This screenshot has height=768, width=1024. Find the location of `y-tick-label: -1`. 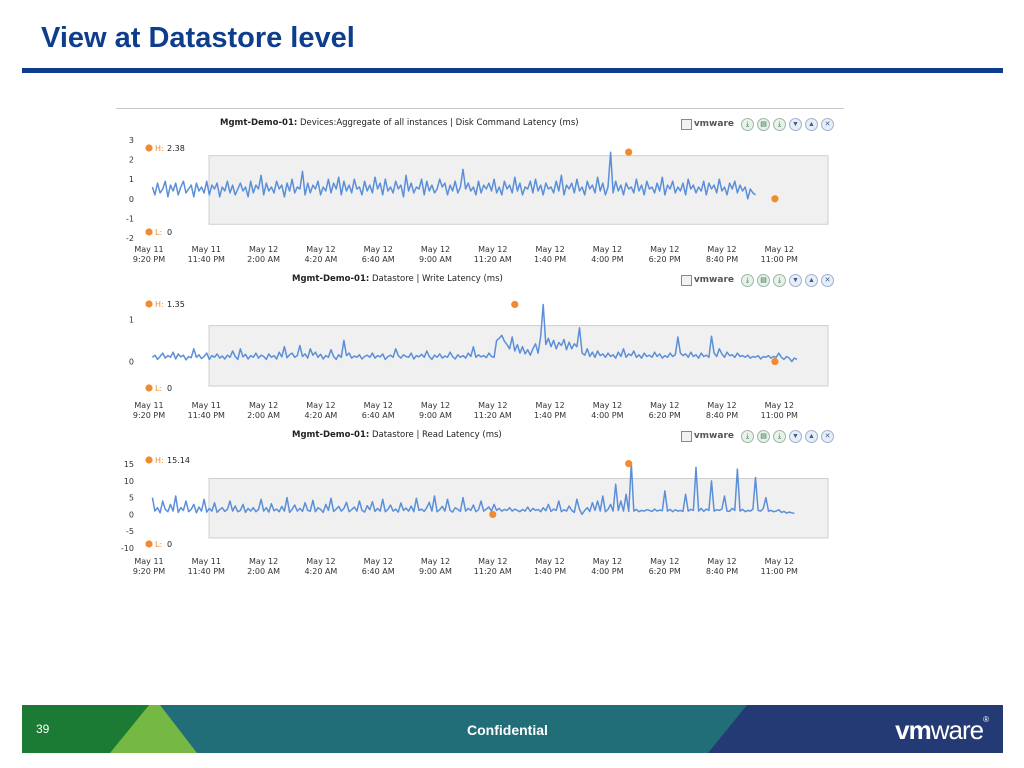

y-tick-label: -1 is located at coordinates (130, 218).